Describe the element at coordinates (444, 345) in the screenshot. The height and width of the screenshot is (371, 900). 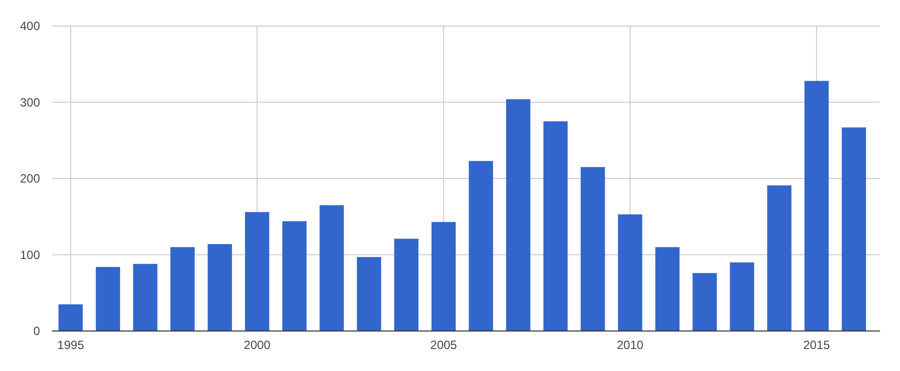
I see `x-tick-label: 2005` at that location.